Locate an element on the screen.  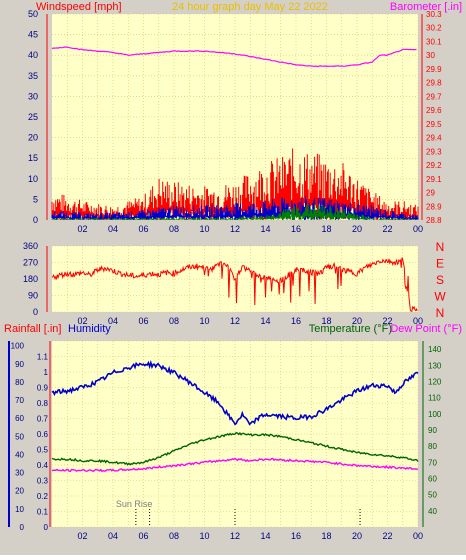
wind-xtick-label: 20 is located at coordinates (357, 229).